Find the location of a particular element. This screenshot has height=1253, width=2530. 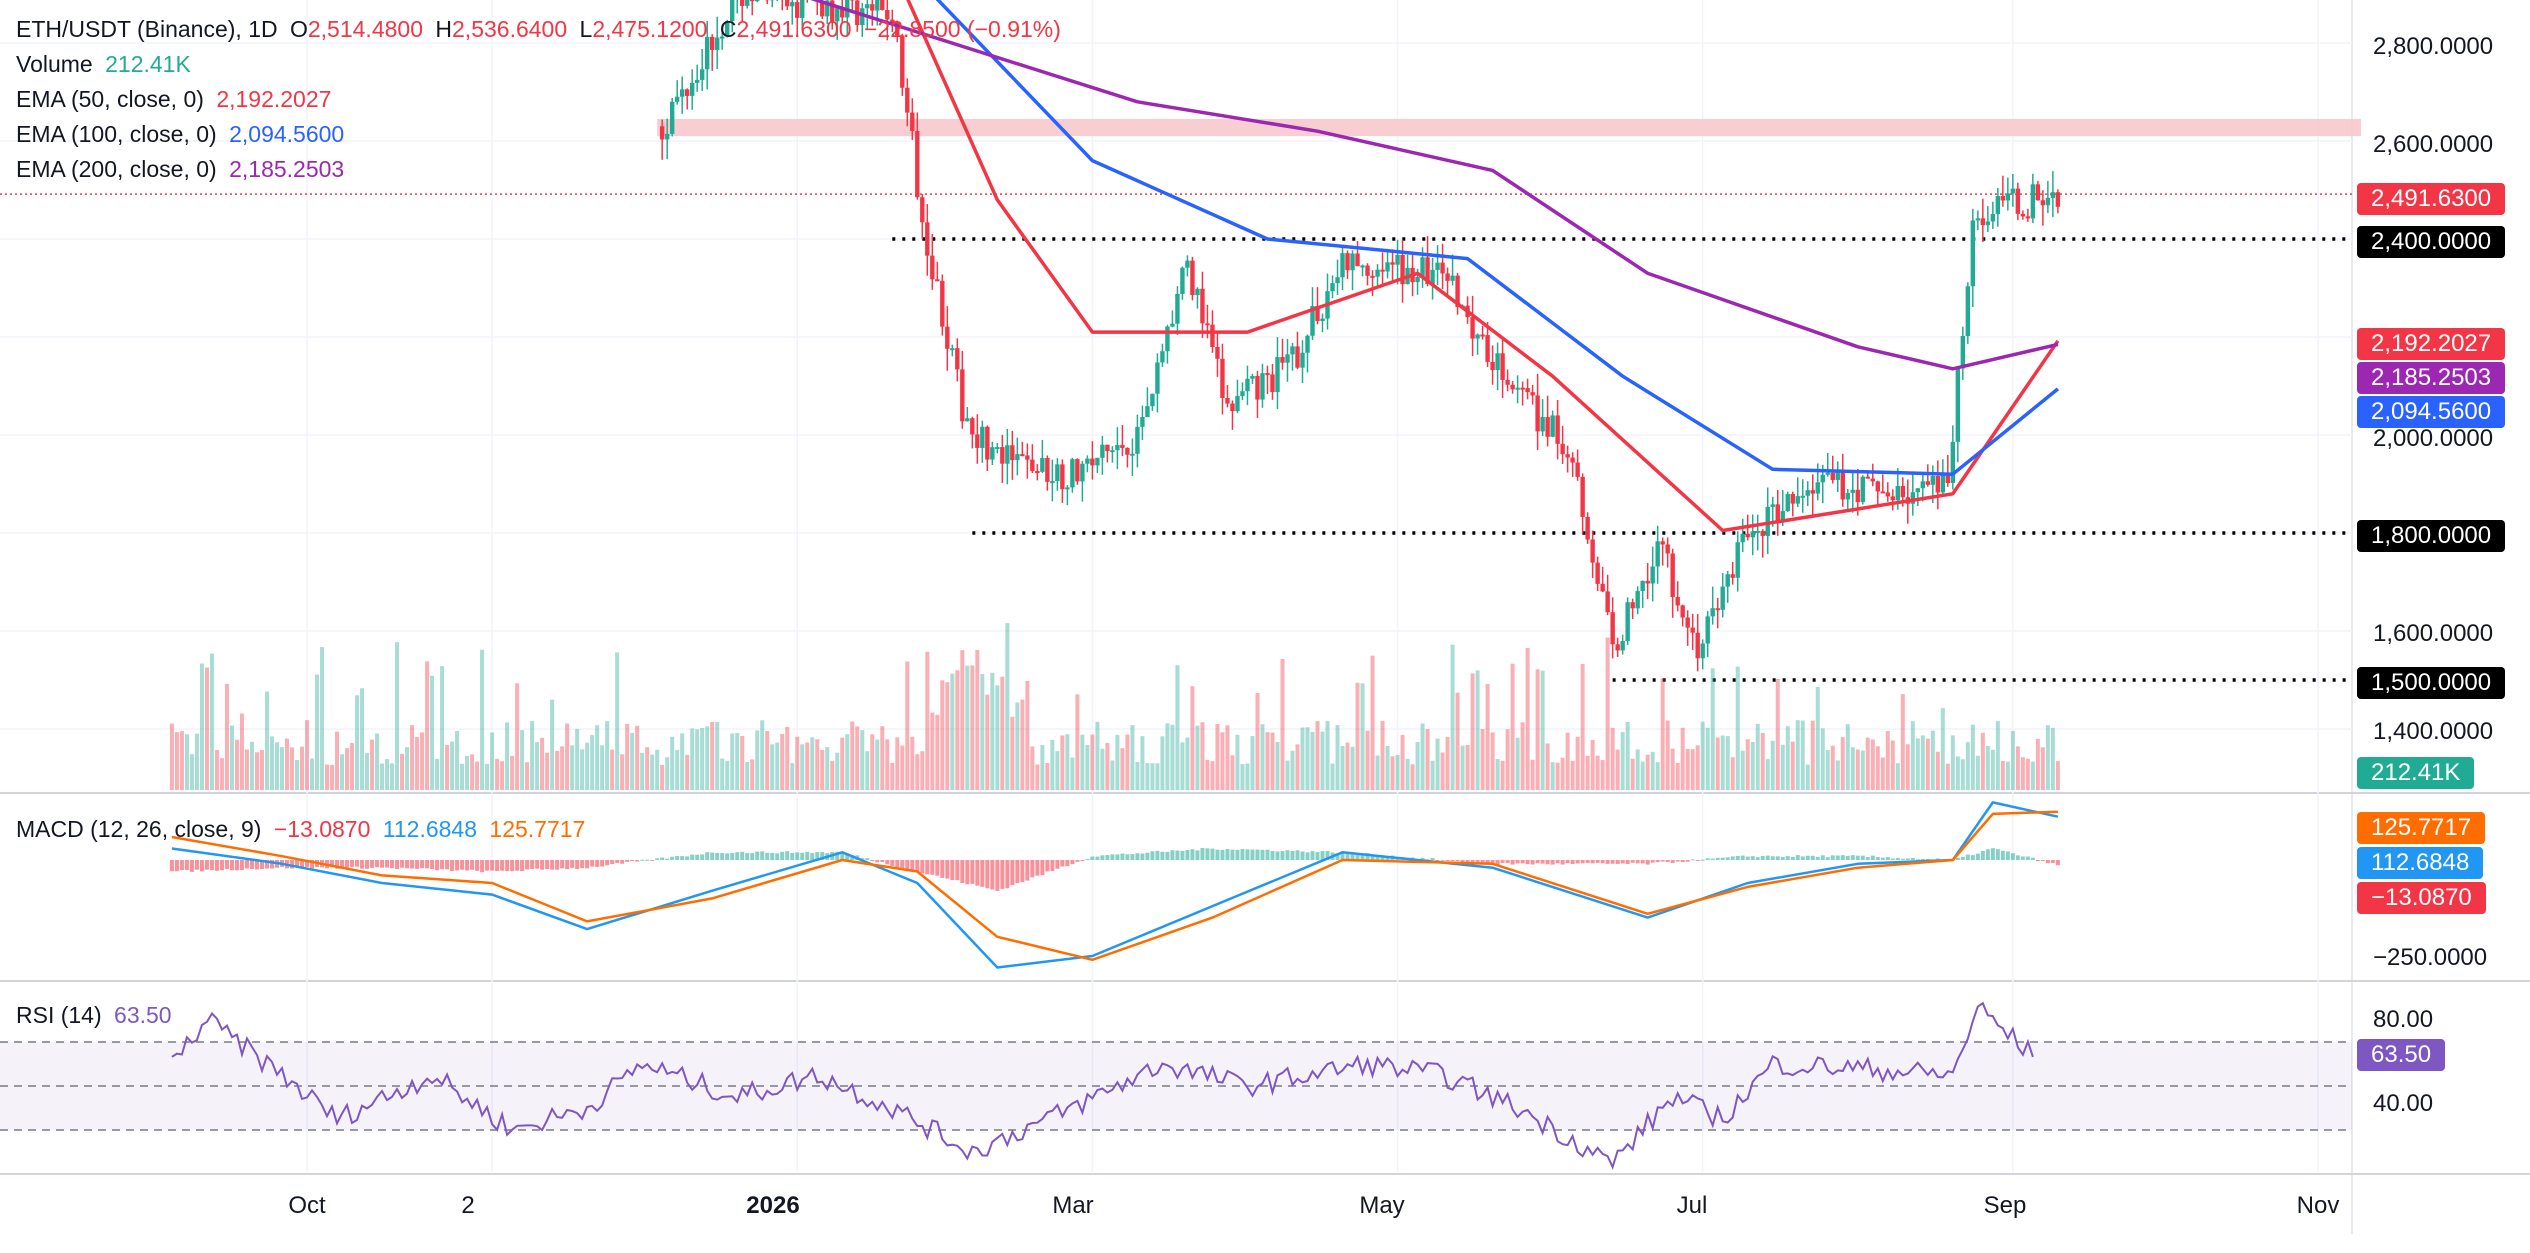

level-1800-tag: 1,800.0000 is located at coordinates (2431, 536).